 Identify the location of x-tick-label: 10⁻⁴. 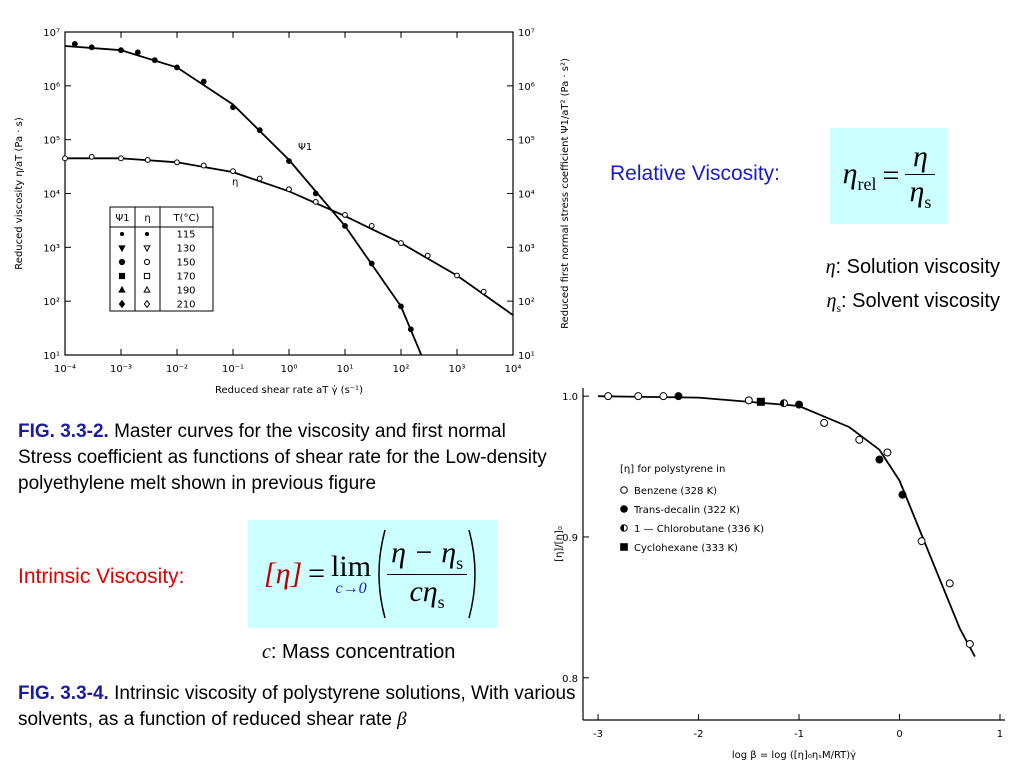
(65, 369).